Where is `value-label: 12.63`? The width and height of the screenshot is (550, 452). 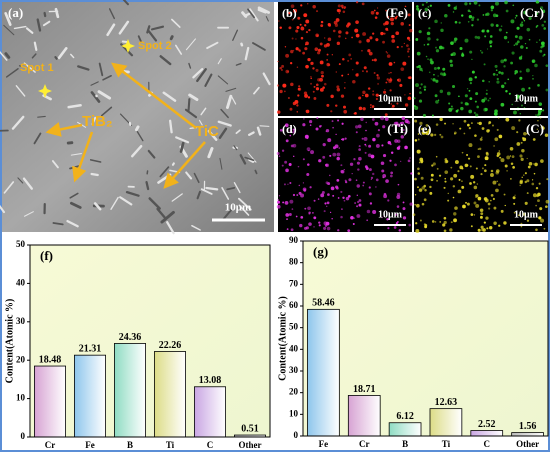 value-label: 12.63 is located at coordinates (446, 402).